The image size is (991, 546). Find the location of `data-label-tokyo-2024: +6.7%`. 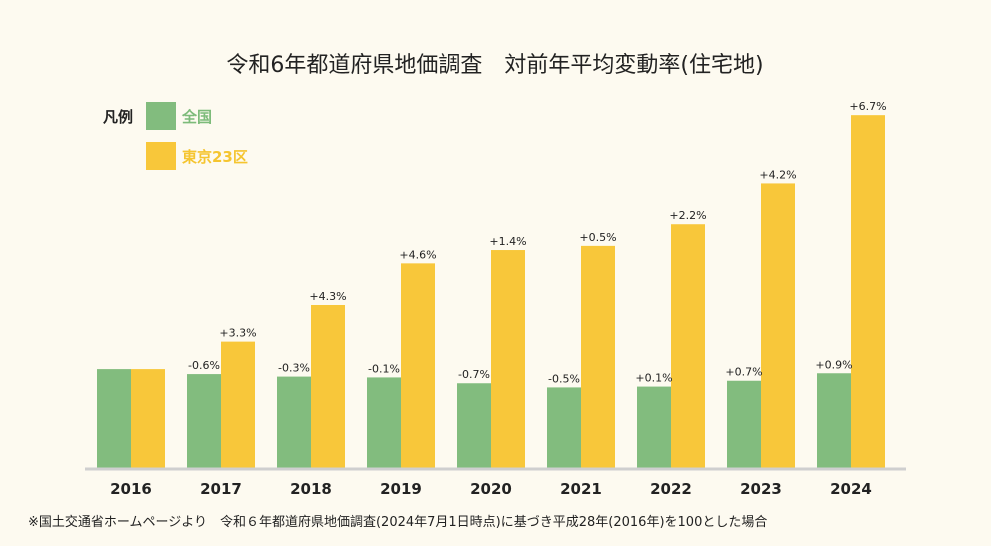

data-label-tokyo-2024: +6.7% is located at coordinates (867, 106).